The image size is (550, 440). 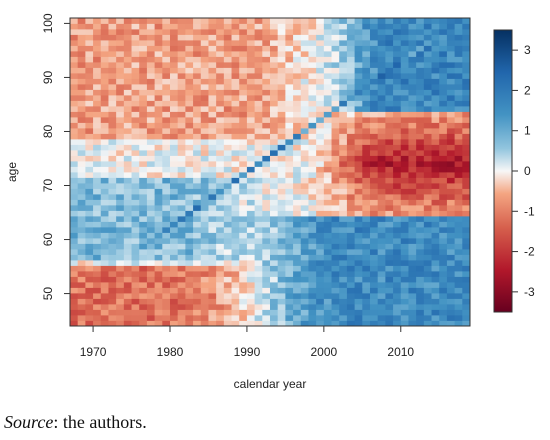 I want to click on y-tick-label: 70, so click(x=48, y=186).